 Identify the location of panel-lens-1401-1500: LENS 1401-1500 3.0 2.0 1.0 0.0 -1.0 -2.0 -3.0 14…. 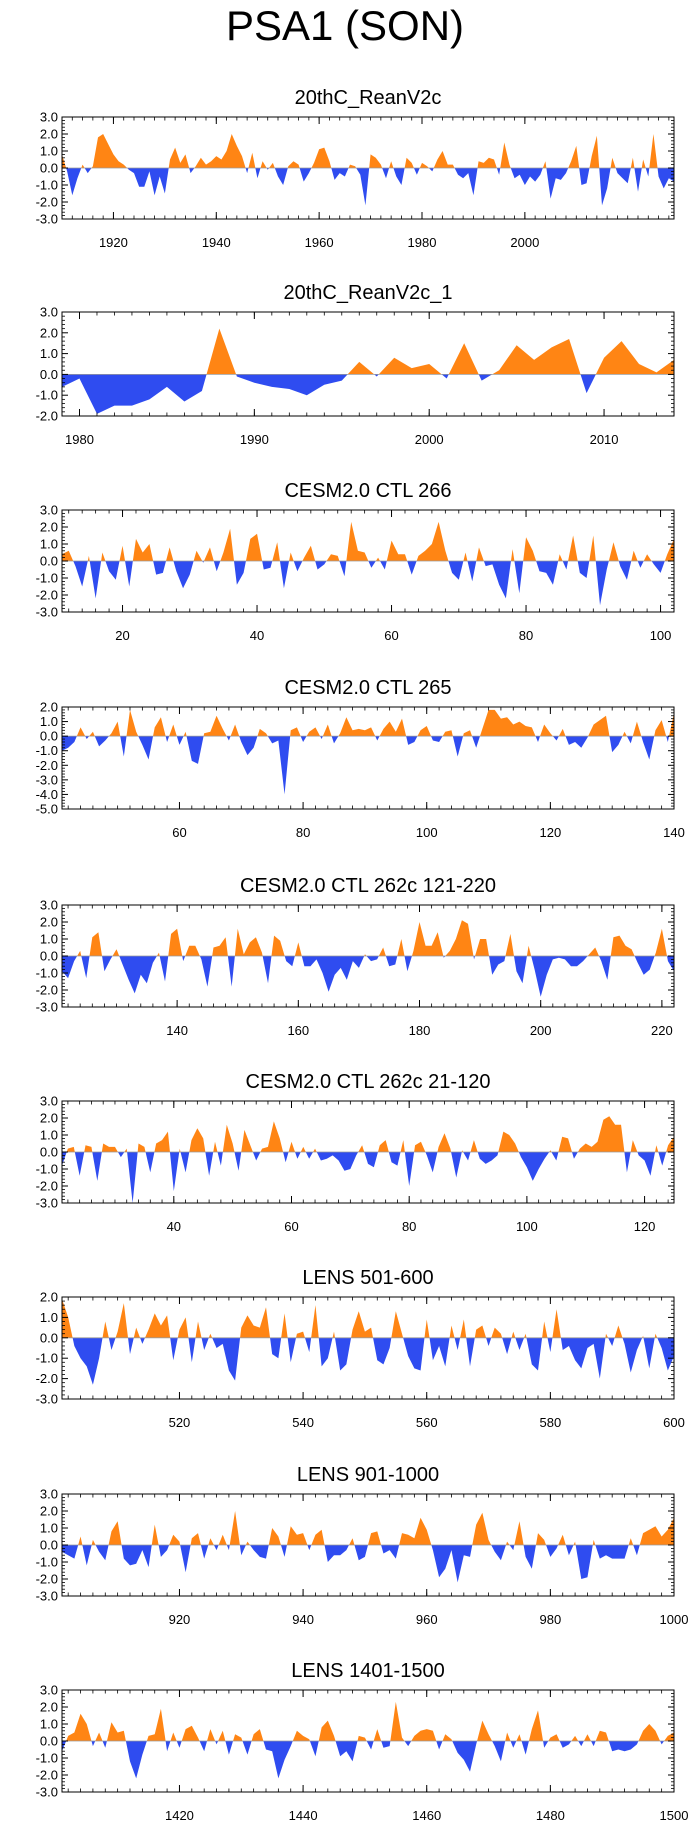
(362, 1741).